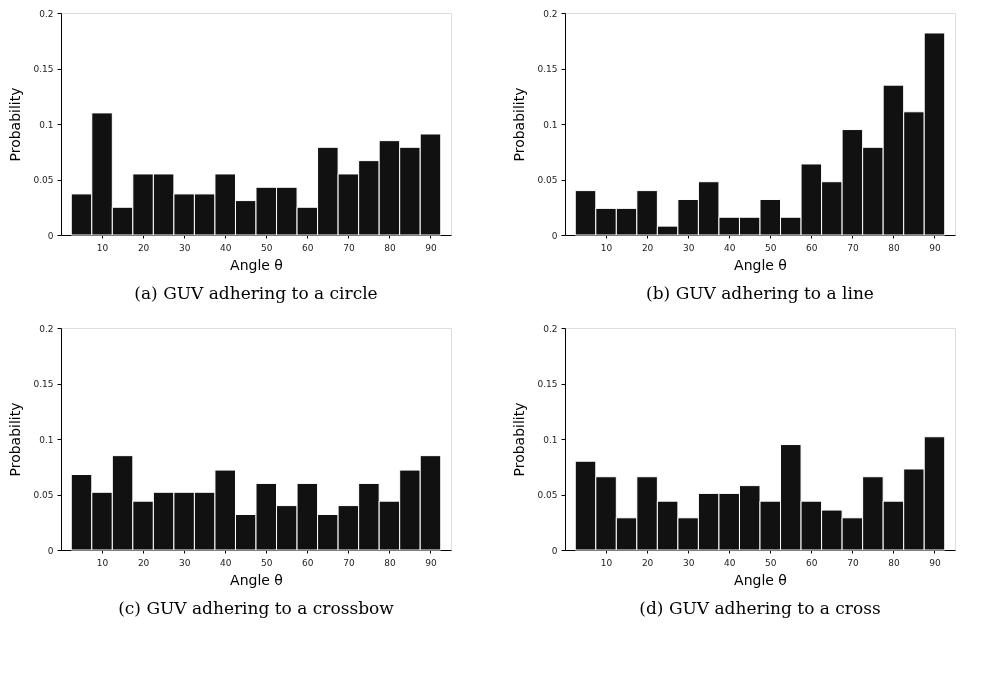  I want to click on text: (d) GUV adhering to a cross, so click(760, 608).